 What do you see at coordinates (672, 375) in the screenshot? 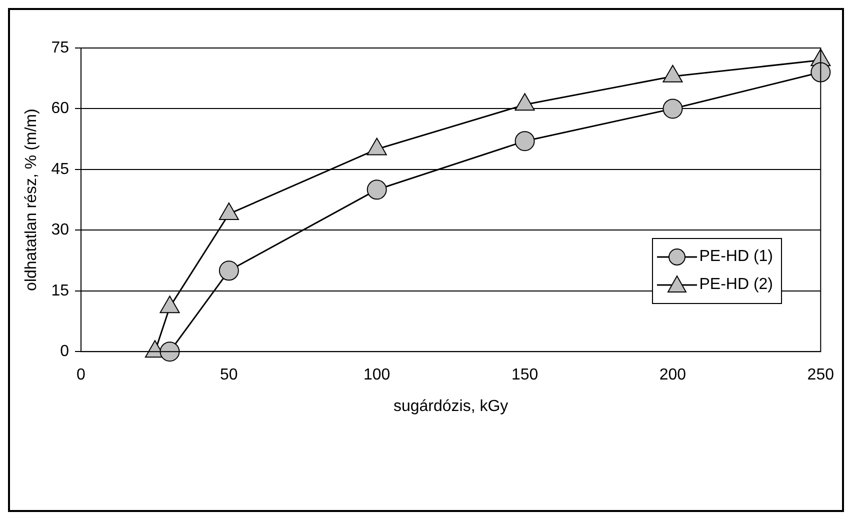
I see `x-tick-label: 200` at bounding box center [672, 375].